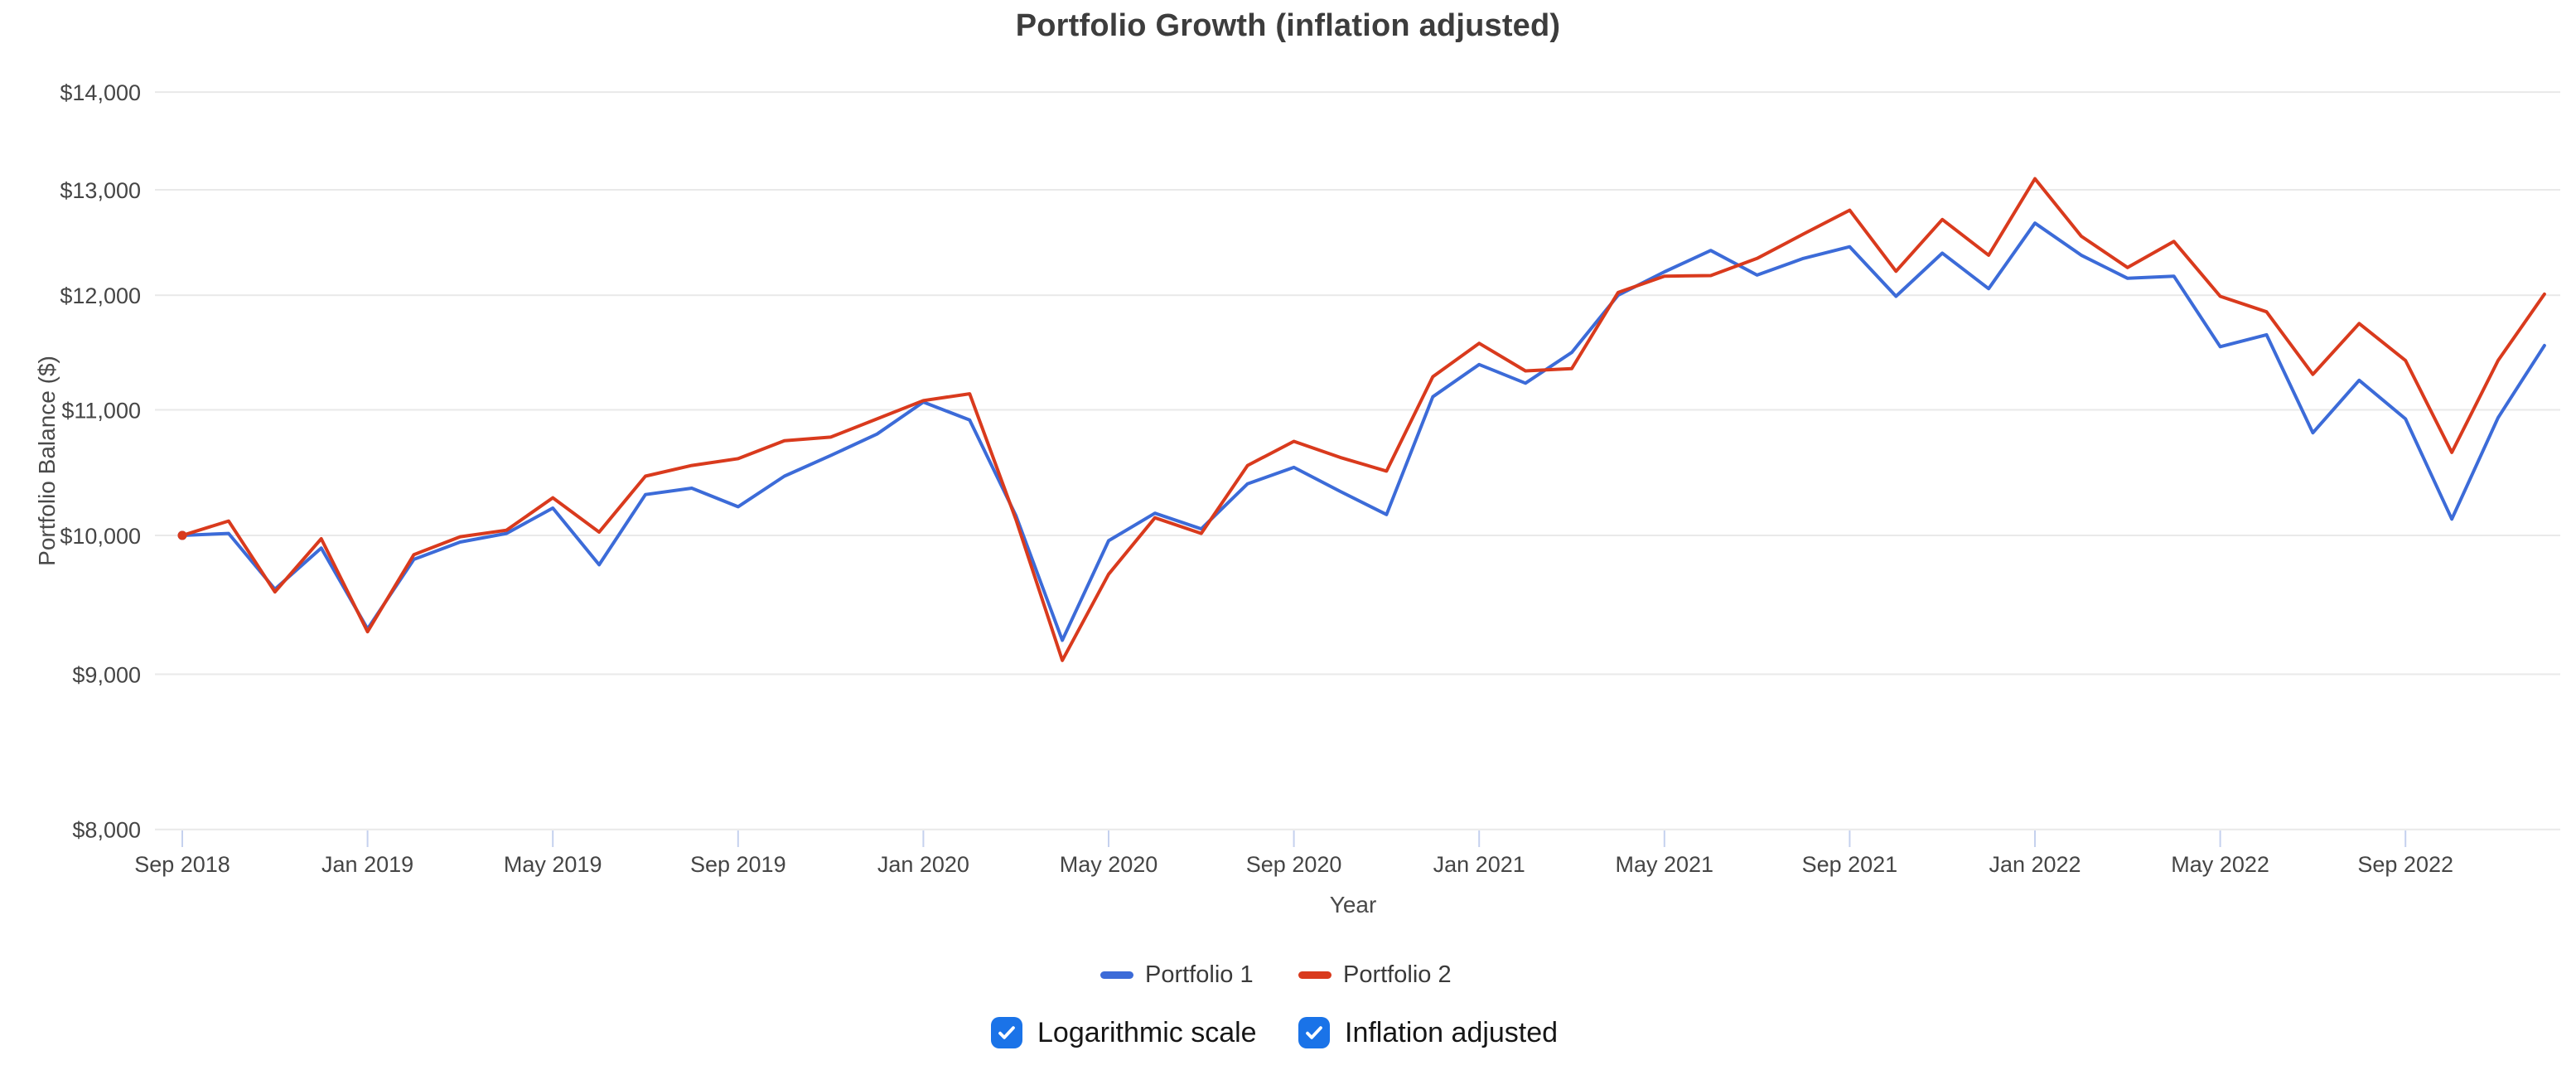  I want to click on y-tick-label: $14,000, so click(100, 92).